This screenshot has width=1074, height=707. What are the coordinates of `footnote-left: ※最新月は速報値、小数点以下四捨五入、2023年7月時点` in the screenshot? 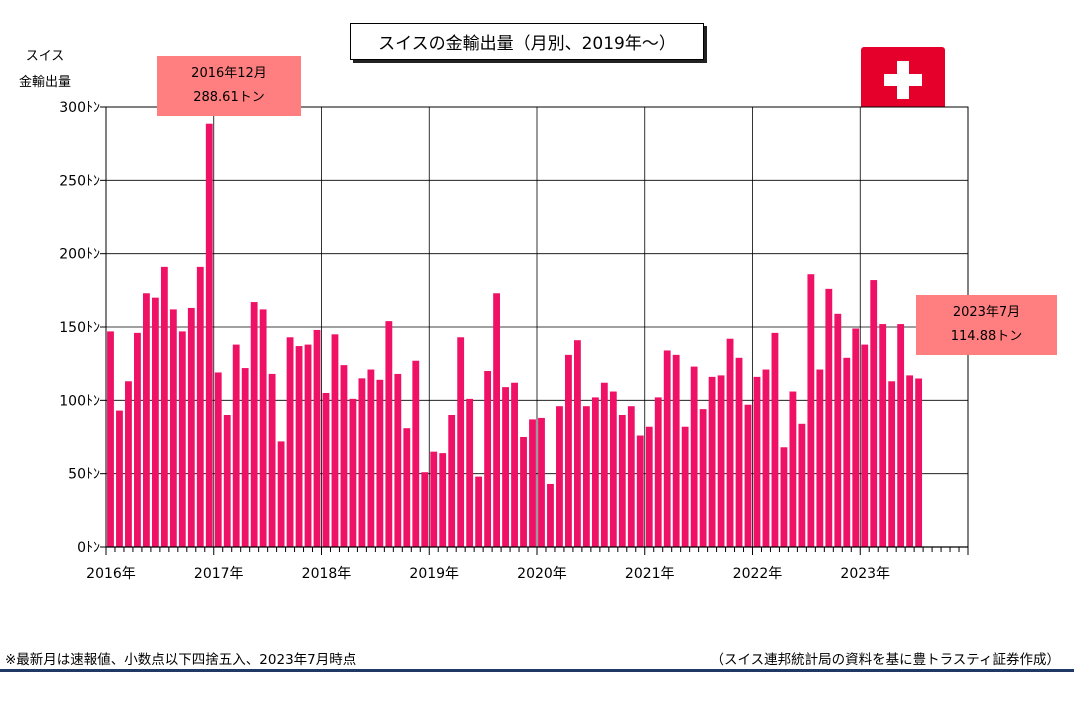 It's located at (181, 660).